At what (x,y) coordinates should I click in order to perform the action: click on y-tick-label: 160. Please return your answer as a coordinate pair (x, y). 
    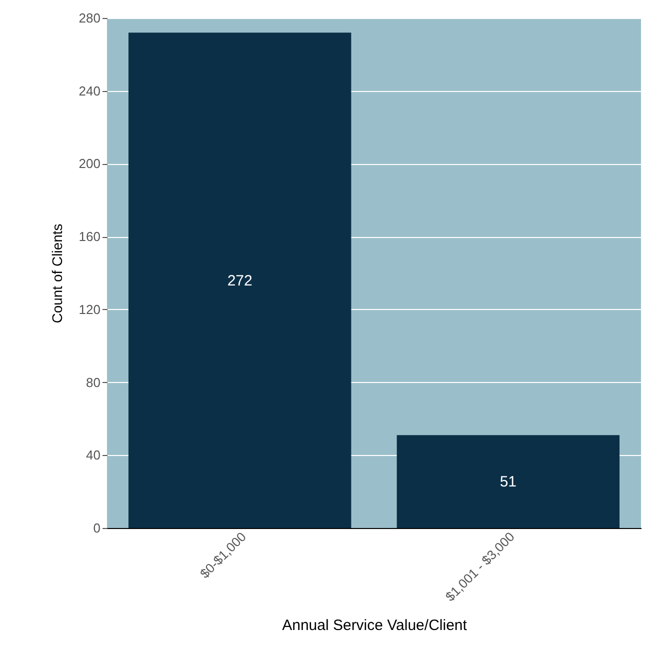
    Looking at the image, I should click on (89, 236).